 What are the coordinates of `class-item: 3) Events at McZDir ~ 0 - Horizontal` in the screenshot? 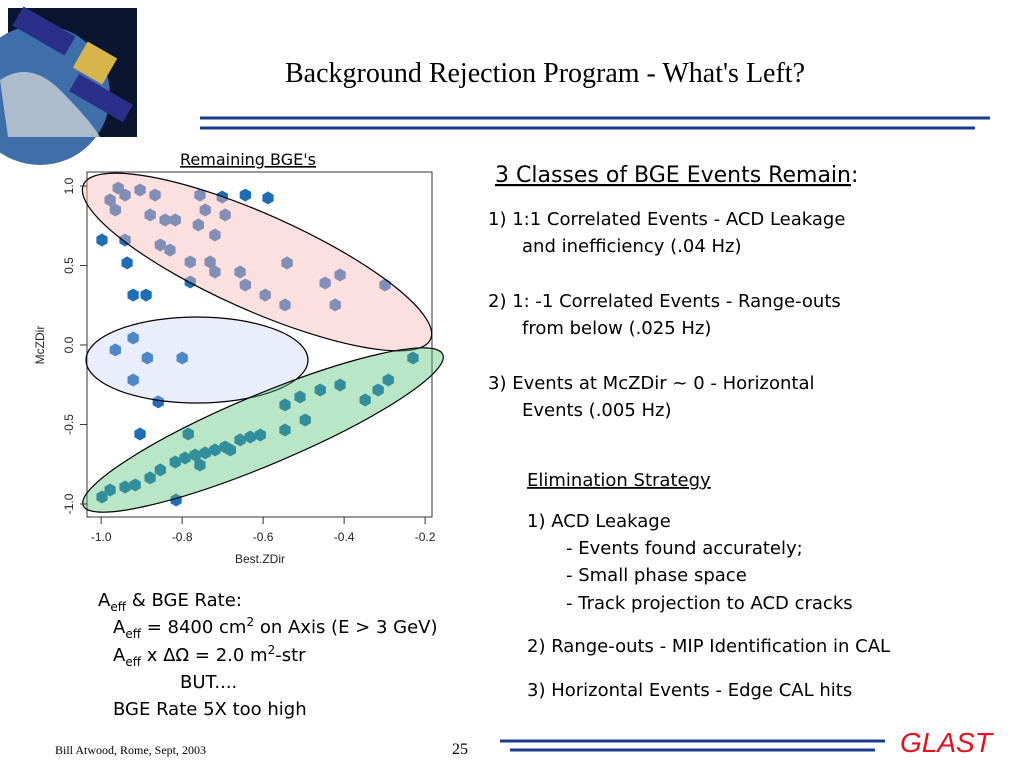 It's located at (651, 383).